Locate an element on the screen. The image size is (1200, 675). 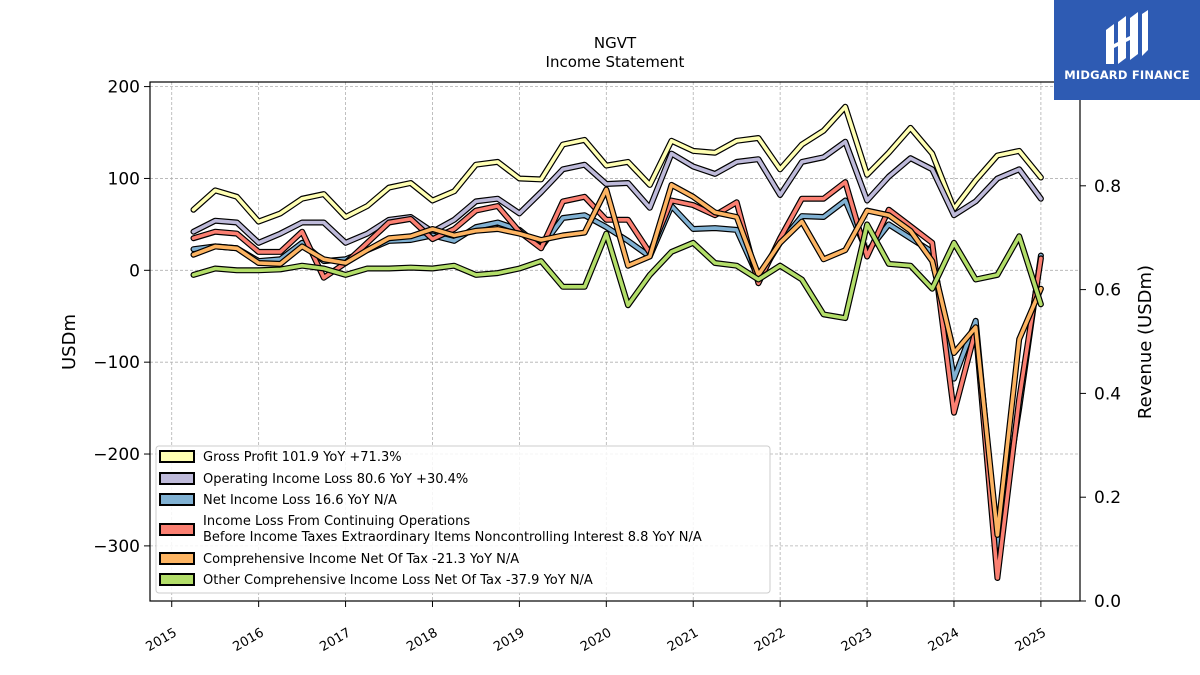
y-tick-label: −100 is located at coordinates (116, 363).